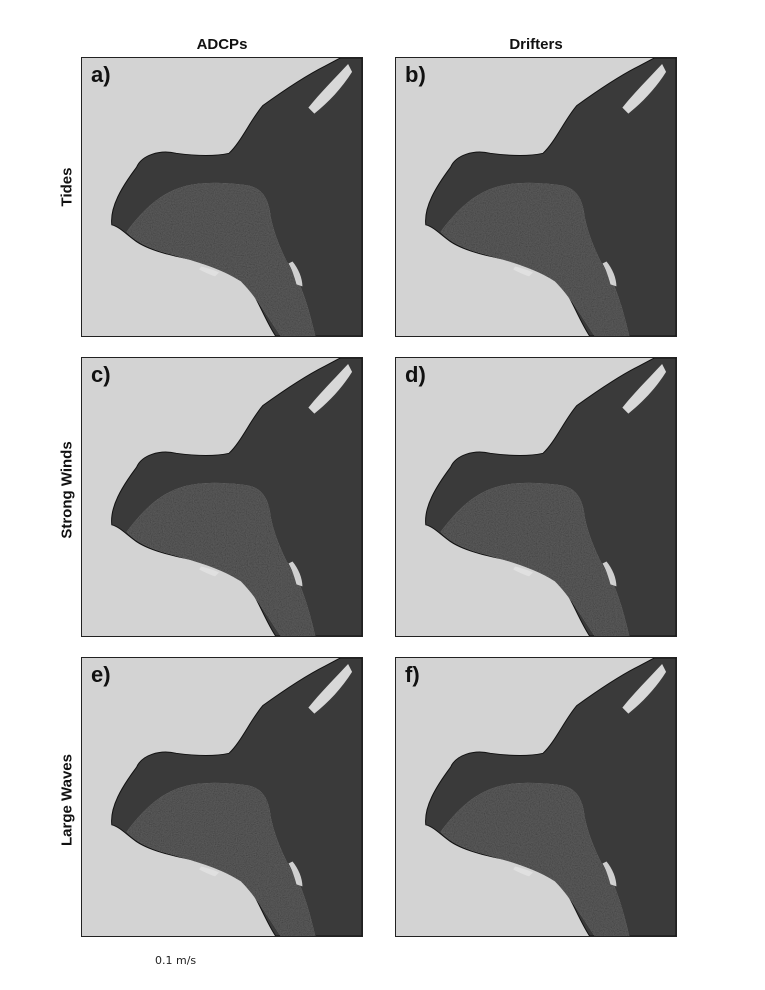 The height and width of the screenshot is (990, 765). What do you see at coordinates (101, 374) in the screenshot?
I see `panel-label: c)` at bounding box center [101, 374].